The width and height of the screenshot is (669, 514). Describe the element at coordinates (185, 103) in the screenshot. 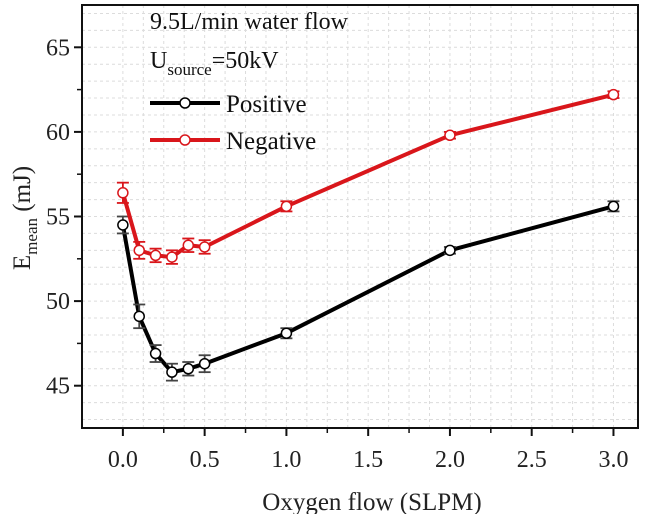

I see `legend-marker-positive` at that location.